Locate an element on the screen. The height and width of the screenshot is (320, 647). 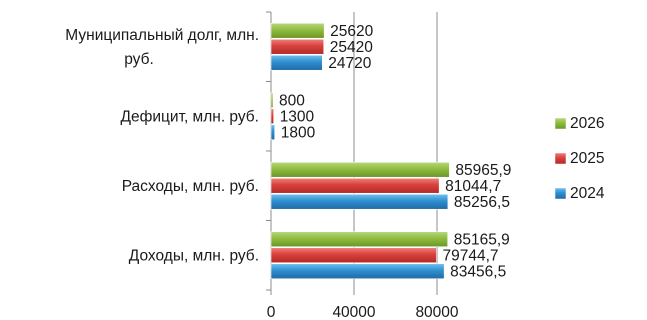
value-label-2025: 79744,7 is located at coordinates (470, 255).